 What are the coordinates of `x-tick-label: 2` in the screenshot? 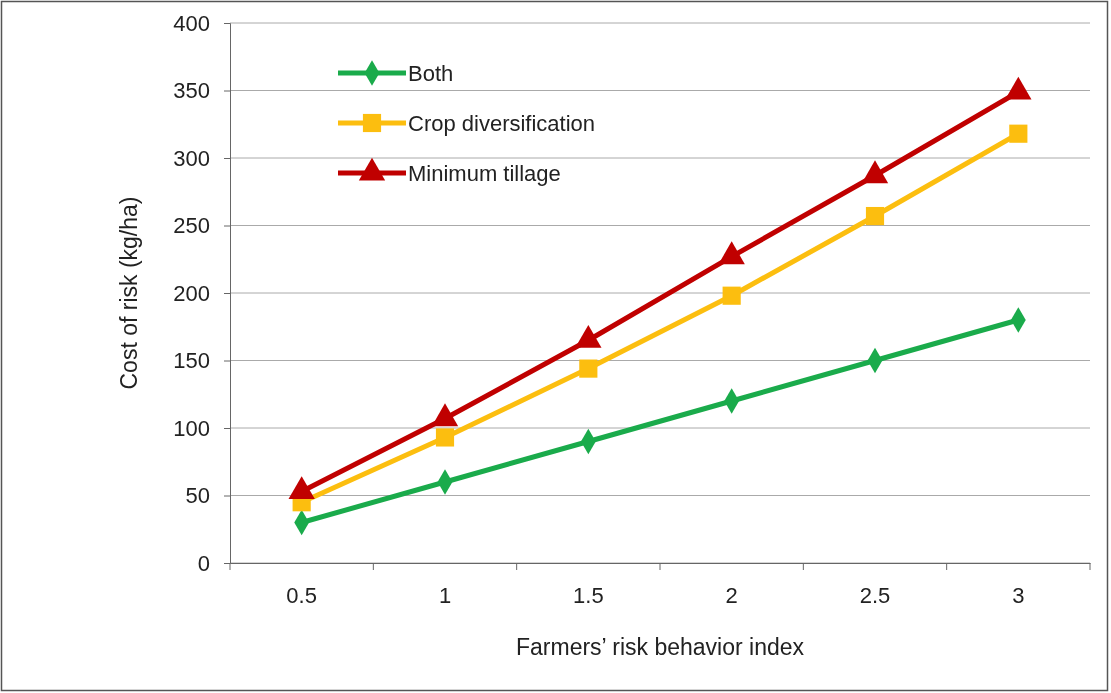 It's located at (731, 595).